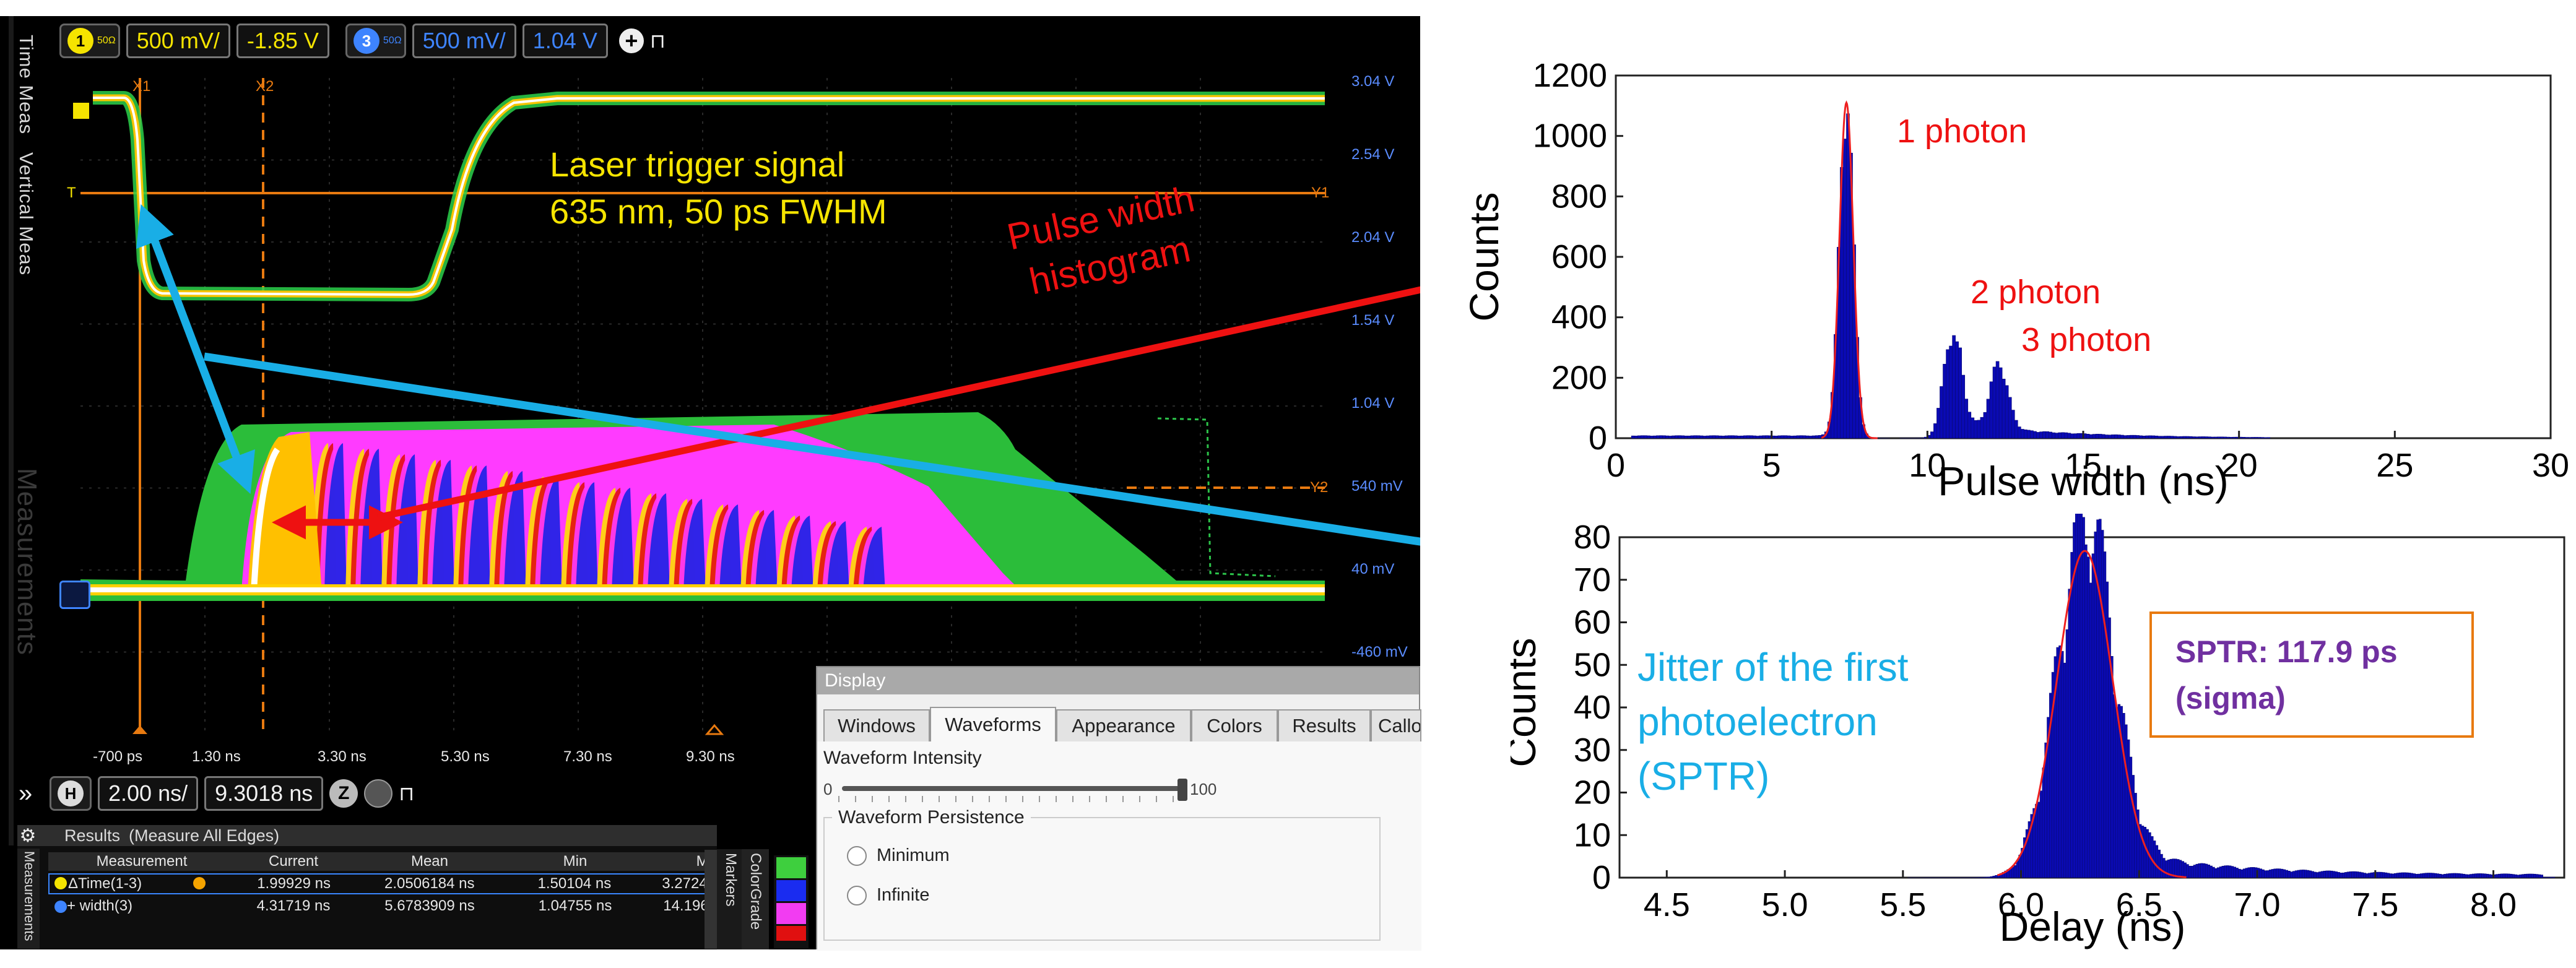 This screenshot has height=968, width=2576. Describe the element at coordinates (711, 899) in the screenshot. I see `results-scrollbar` at that location.